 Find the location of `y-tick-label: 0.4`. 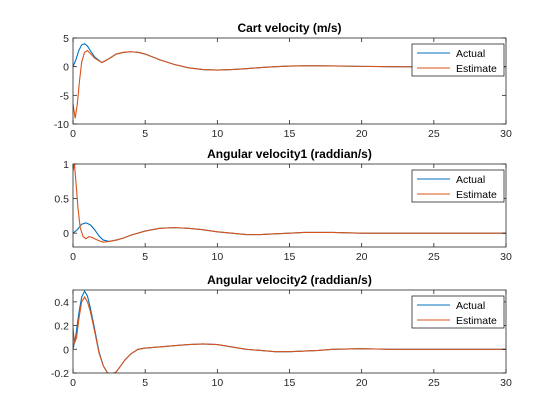

y-tick-label: 0.4 is located at coordinates (61, 303).